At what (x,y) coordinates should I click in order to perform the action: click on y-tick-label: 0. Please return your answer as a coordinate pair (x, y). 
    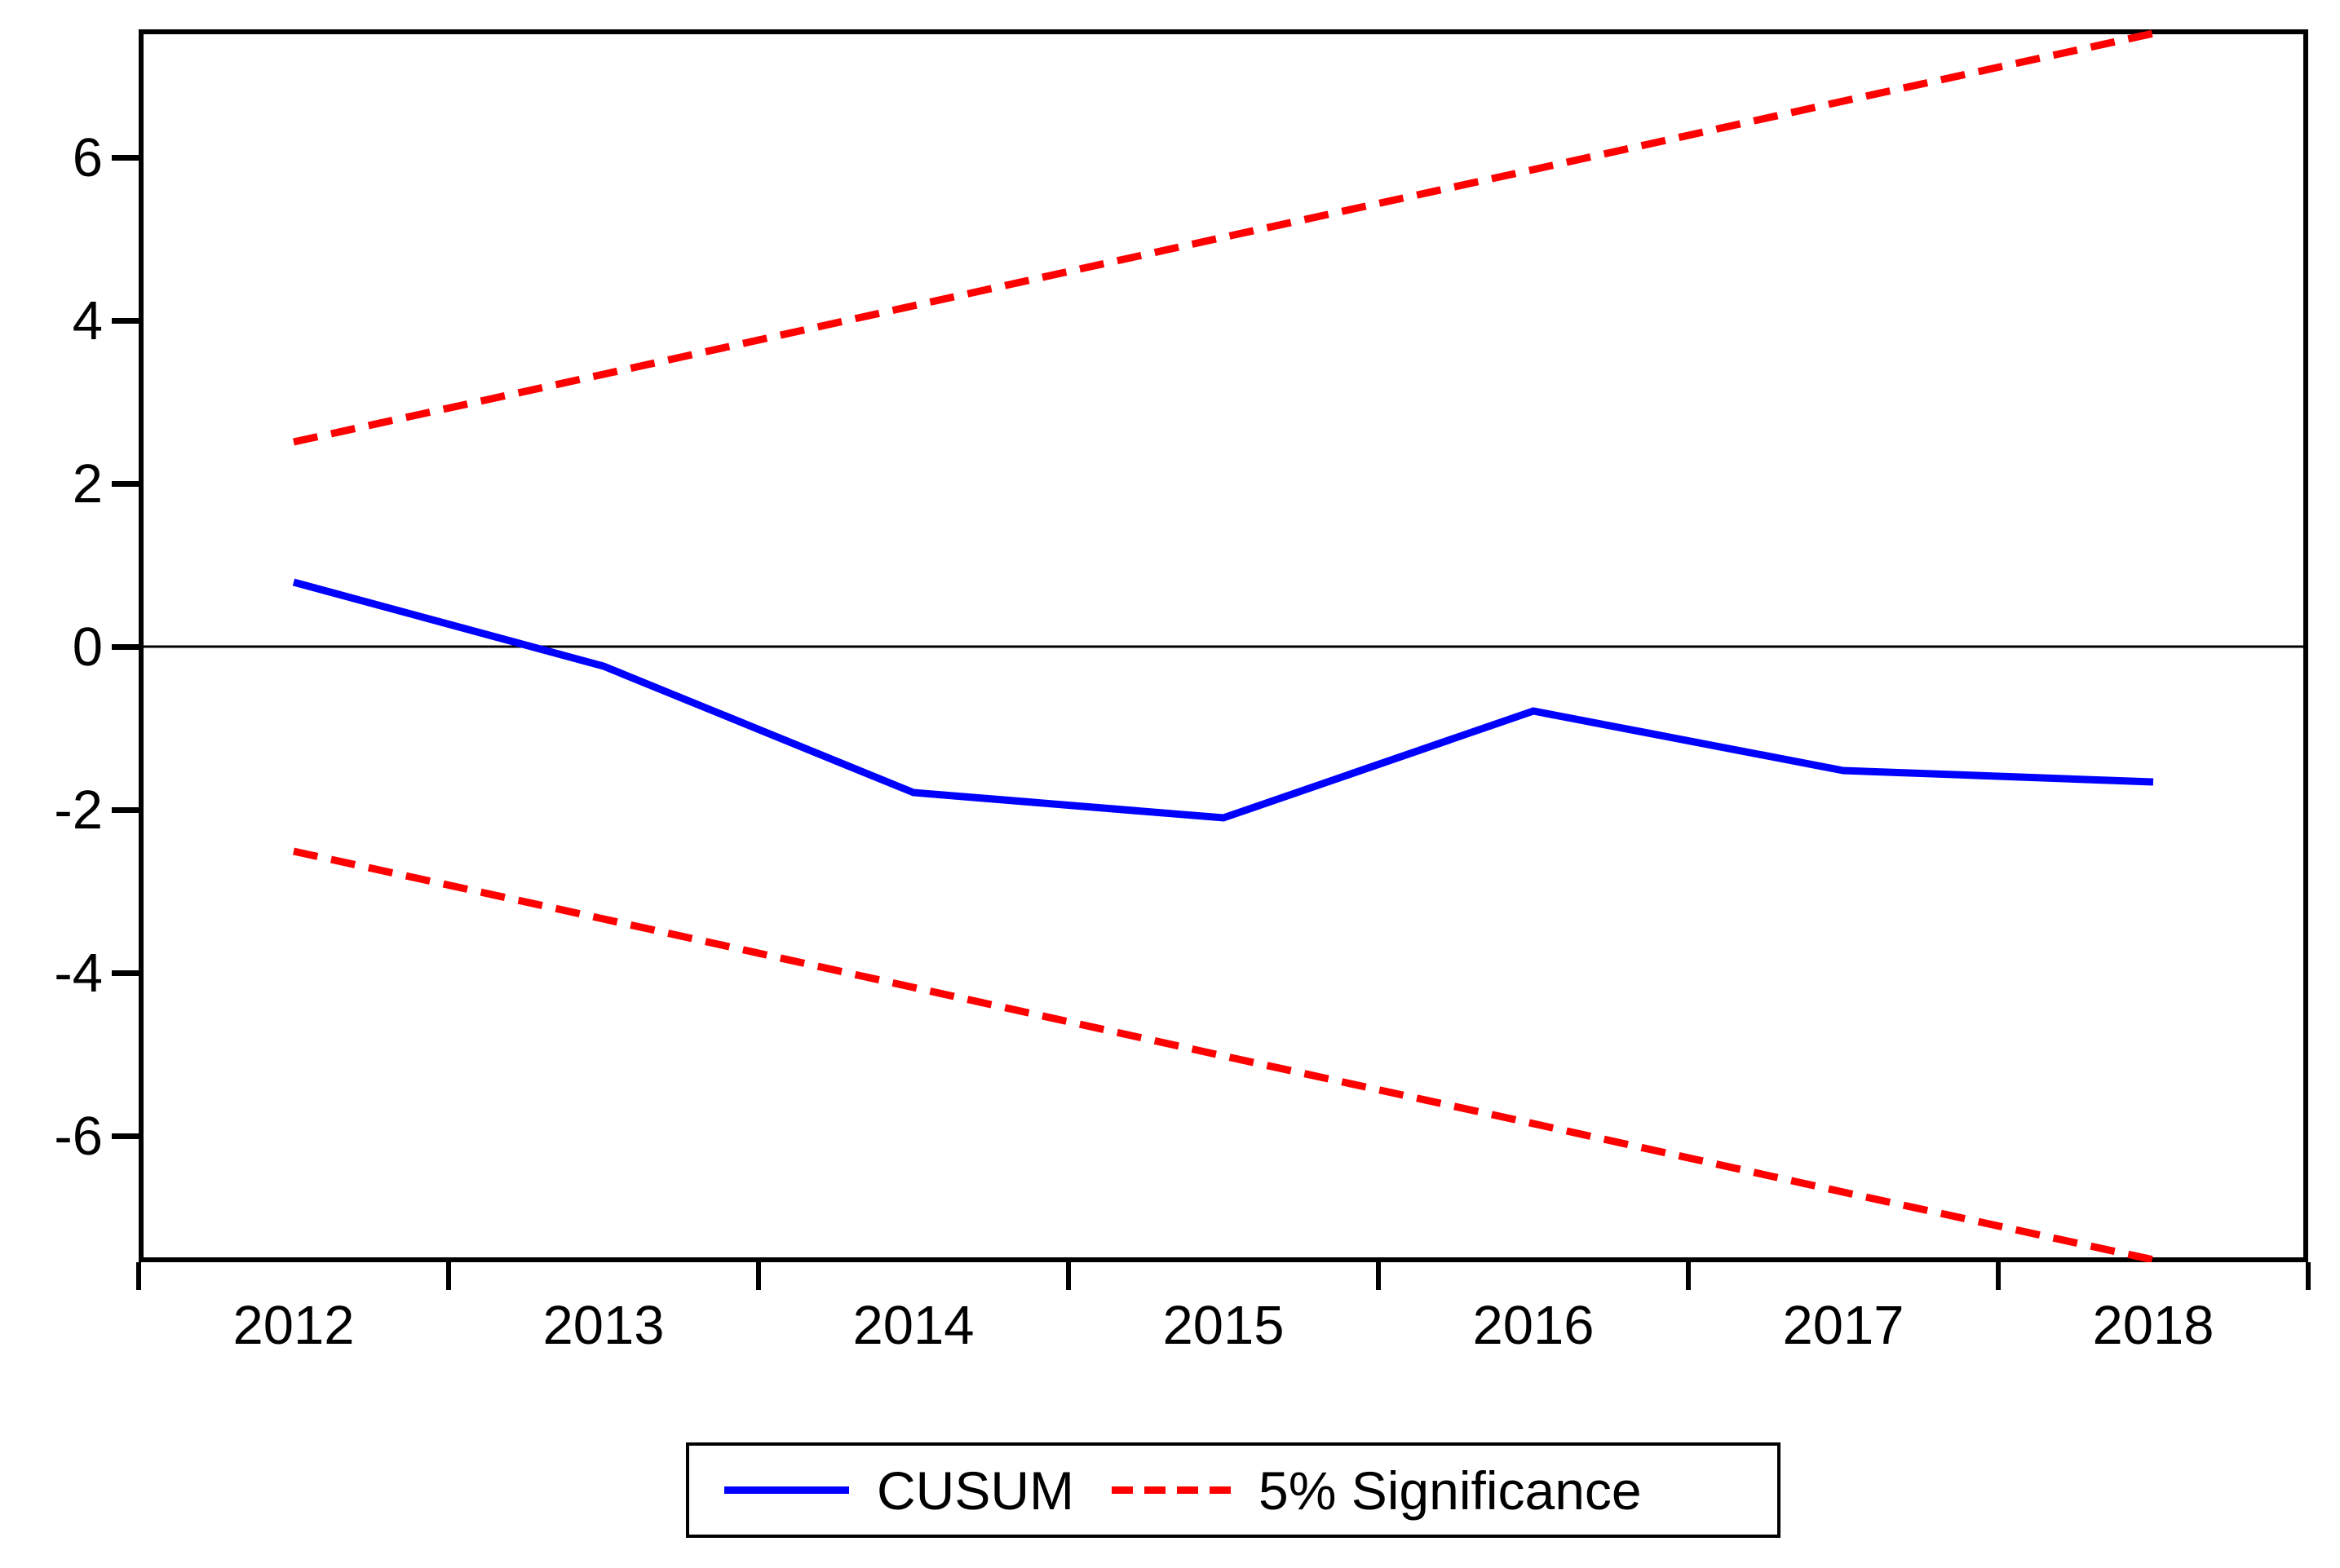
    Looking at the image, I should click on (88, 647).